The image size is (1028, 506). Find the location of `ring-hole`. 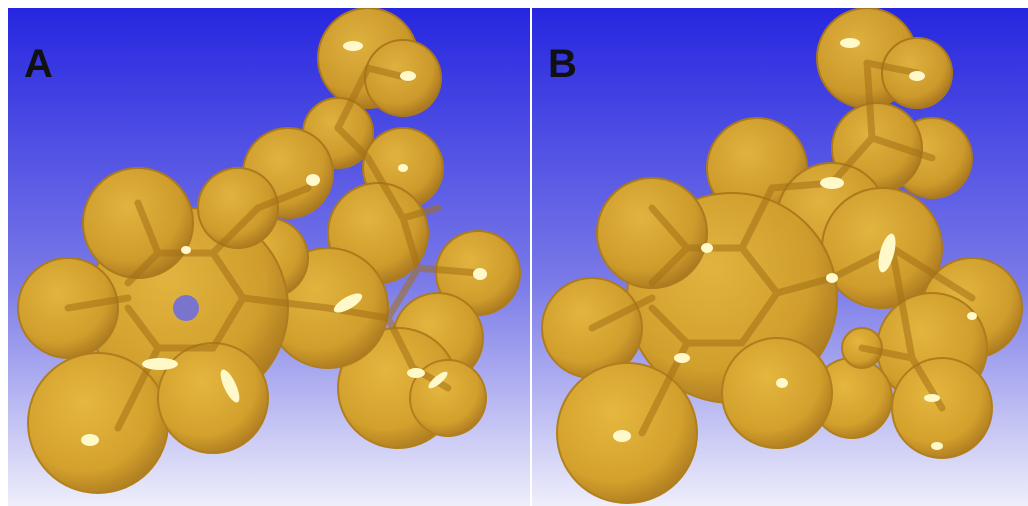

ring-hole is located at coordinates (186, 308).